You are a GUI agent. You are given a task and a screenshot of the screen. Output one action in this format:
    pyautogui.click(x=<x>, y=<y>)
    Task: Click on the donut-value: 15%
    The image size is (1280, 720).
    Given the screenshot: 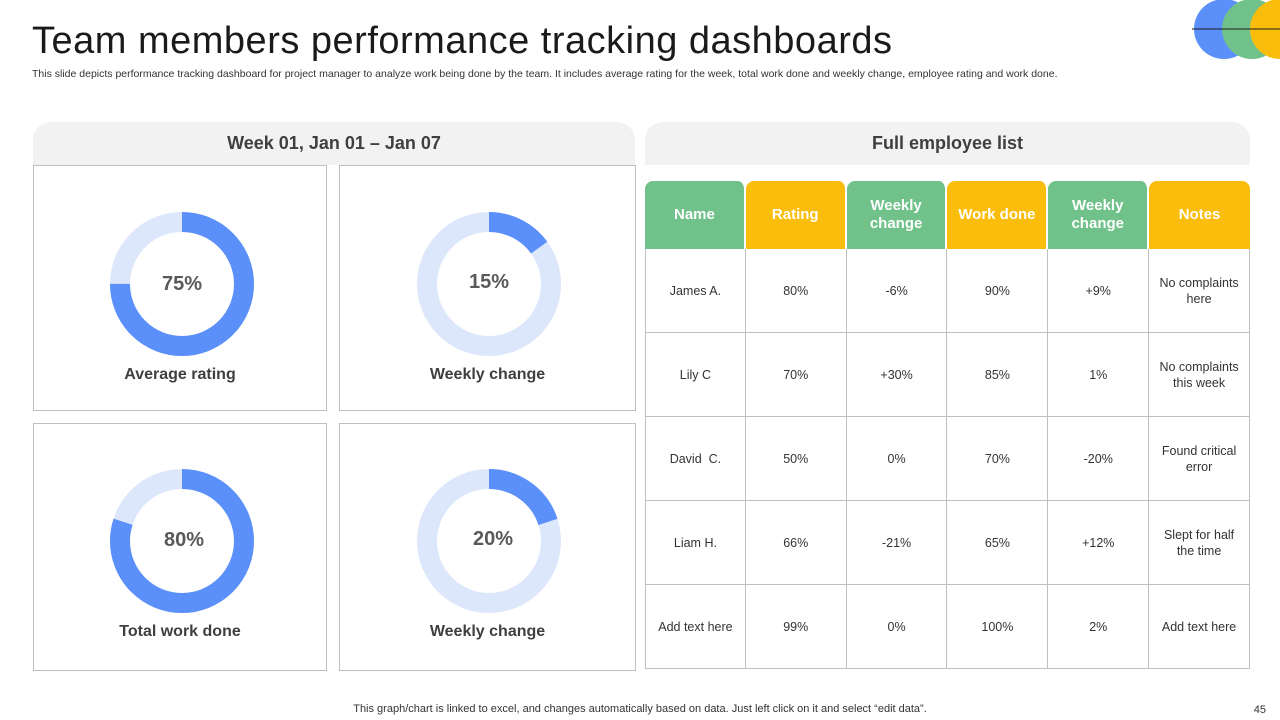 What is the action you would take?
    pyautogui.click(x=489, y=282)
    